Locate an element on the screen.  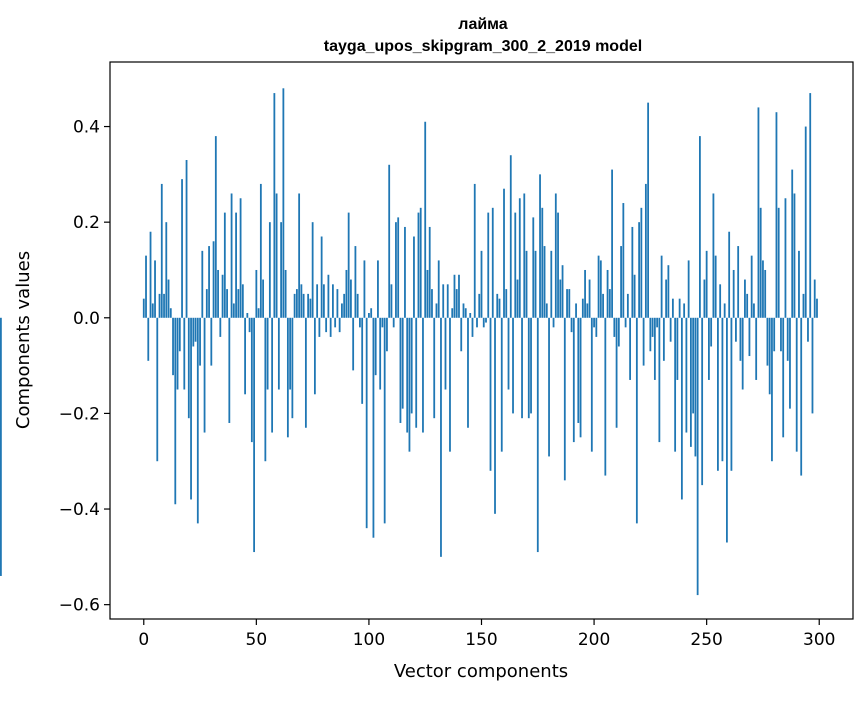
x-tick-label: 100 is located at coordinates (369, 640).